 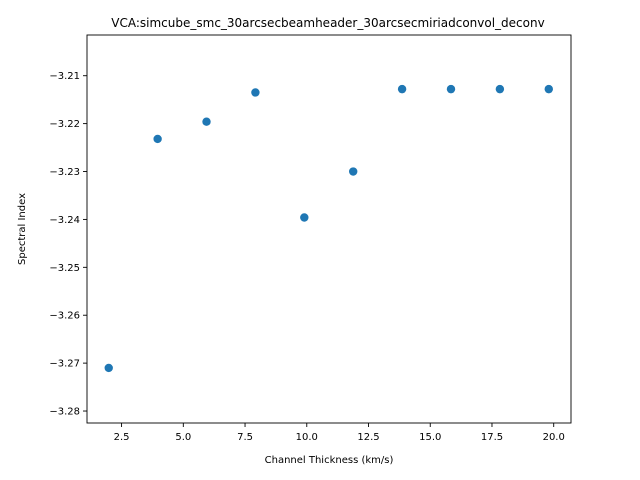 I want to click on x-axis: 2.5 5.0 7.5 10.0 12.5 15.0 17.5 20.0, so click(x=339, y=433).